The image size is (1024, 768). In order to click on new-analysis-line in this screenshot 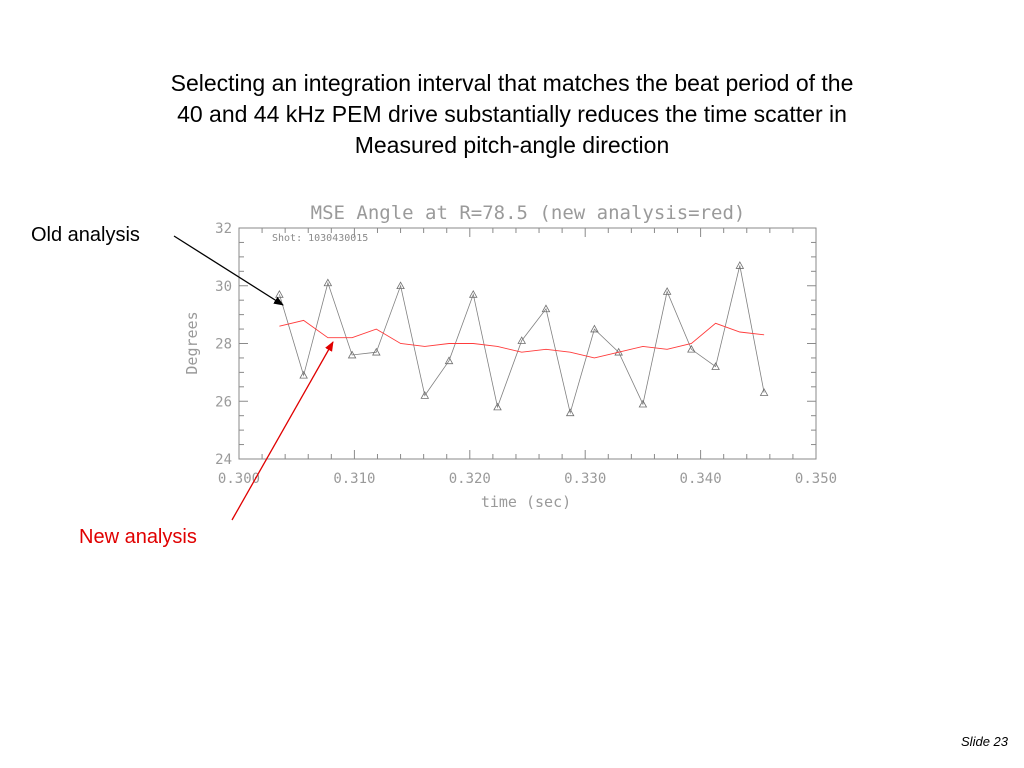, I will do `click(522, 339)`.